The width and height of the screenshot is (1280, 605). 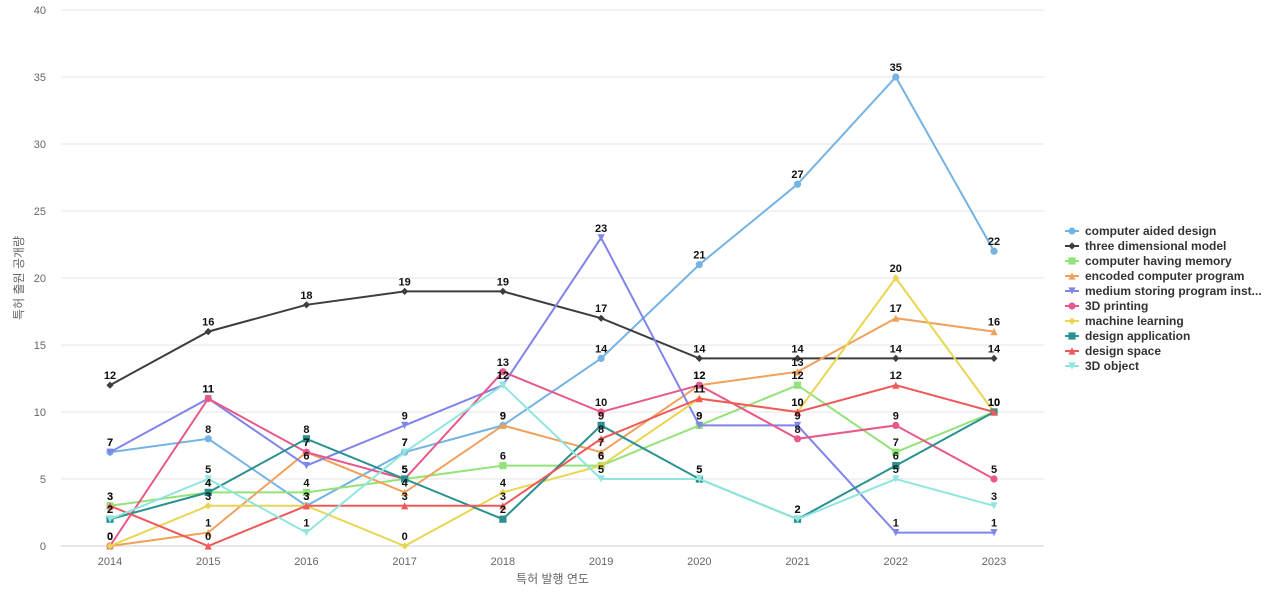 I want to click on legend-item: 3D object, so click(x=1102, y=366).